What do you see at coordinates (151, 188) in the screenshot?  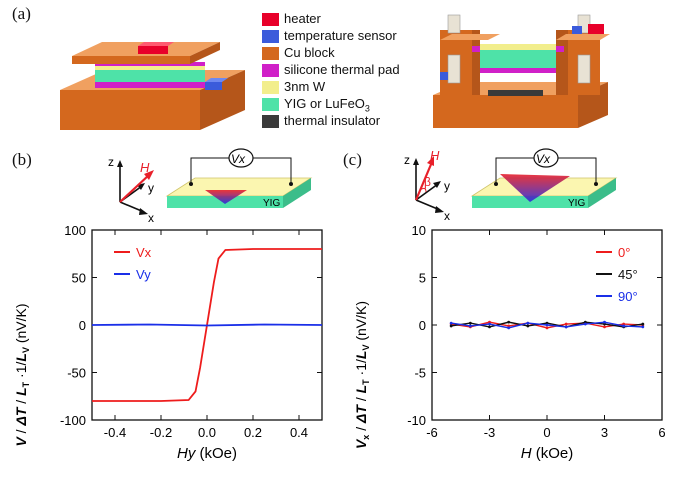 I see `axis-y-label: y` at bounding box center [151, 188].